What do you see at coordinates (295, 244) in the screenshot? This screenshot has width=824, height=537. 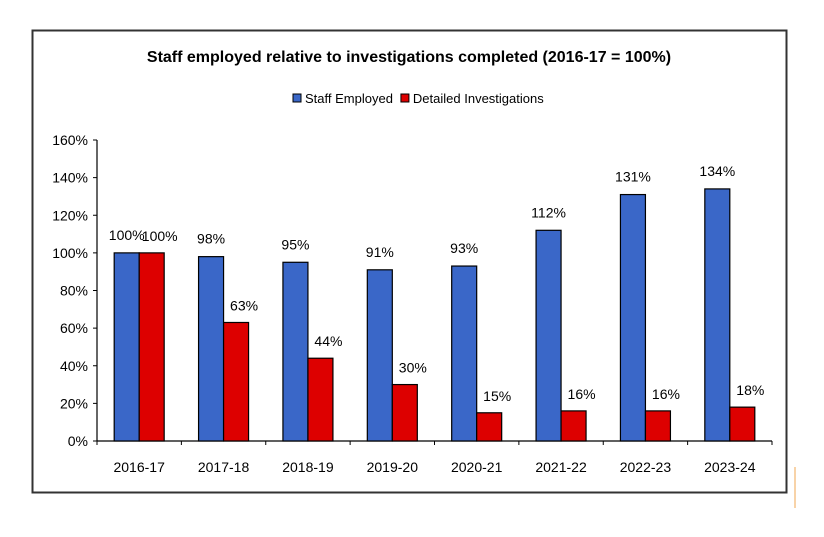 I see `data-label-staff-employed: 95%` at bounding box center [295, 244].